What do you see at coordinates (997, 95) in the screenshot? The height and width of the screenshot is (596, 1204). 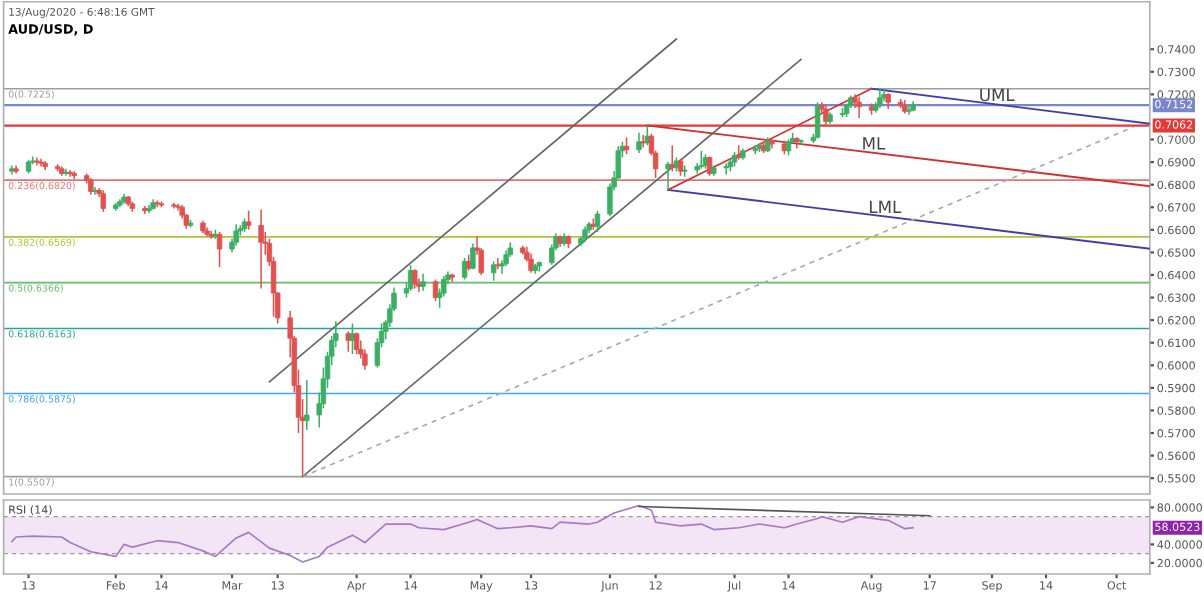 I see `series-label: UML` at bounding box center [997, 95].